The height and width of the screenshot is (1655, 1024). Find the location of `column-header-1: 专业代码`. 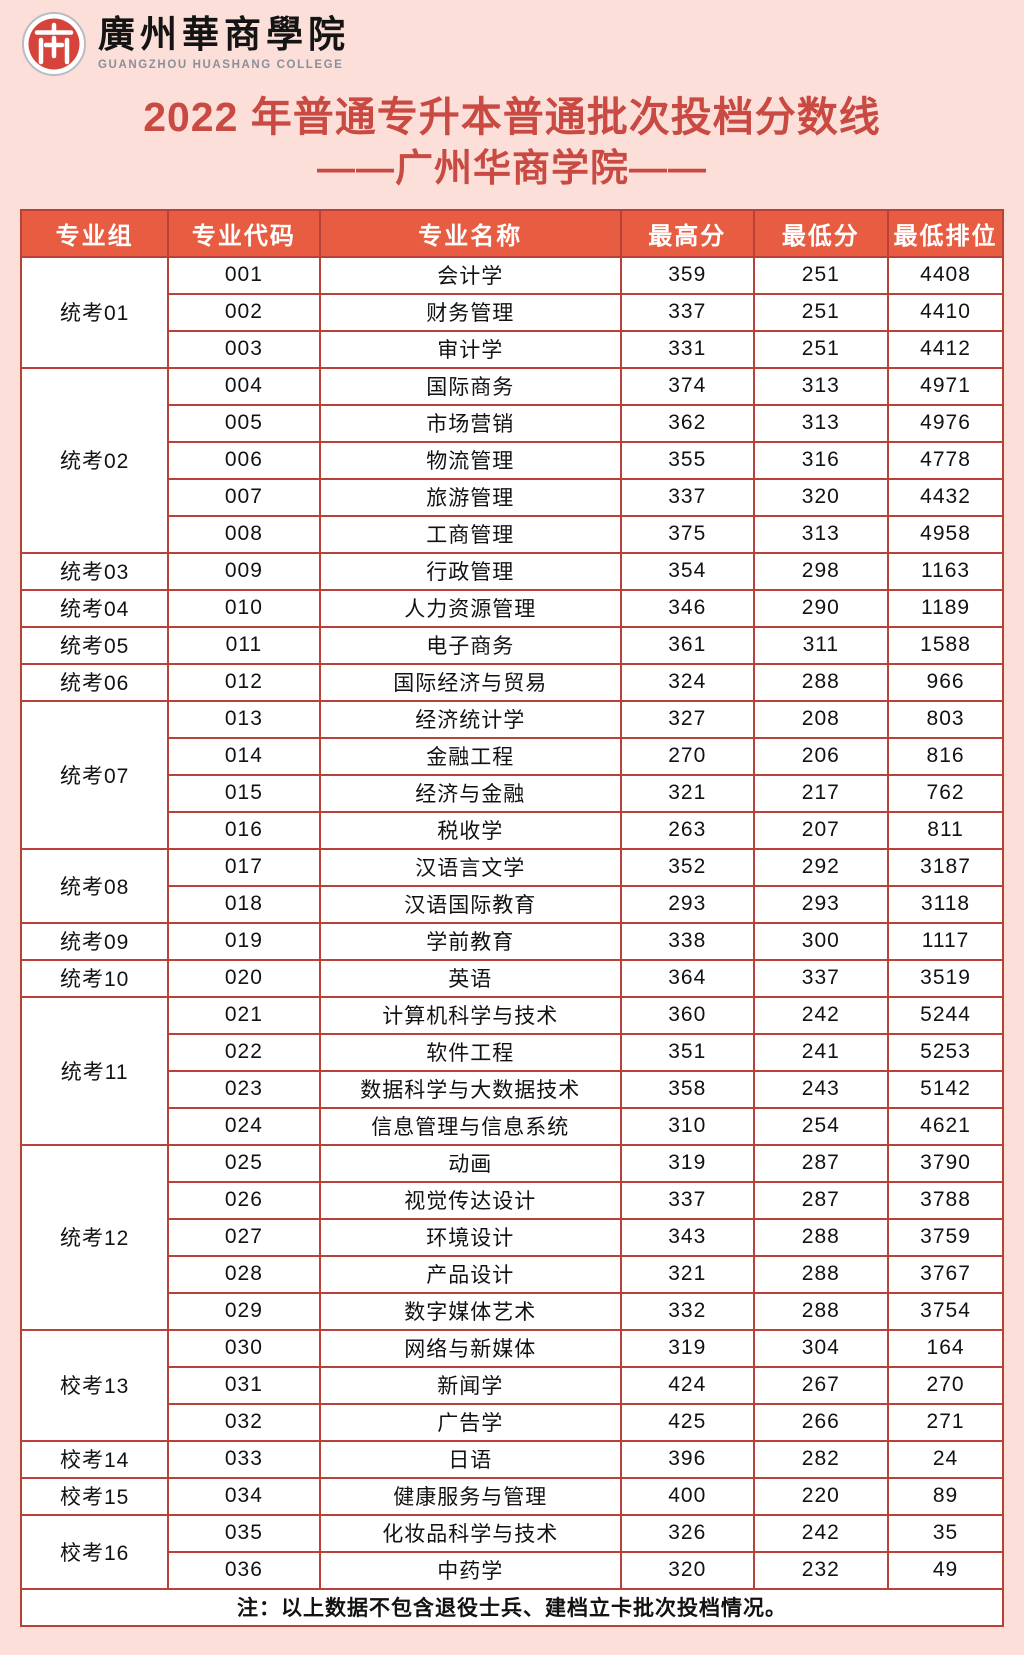

column-header-1: 专业代码 is located at coordinates (244, 233).